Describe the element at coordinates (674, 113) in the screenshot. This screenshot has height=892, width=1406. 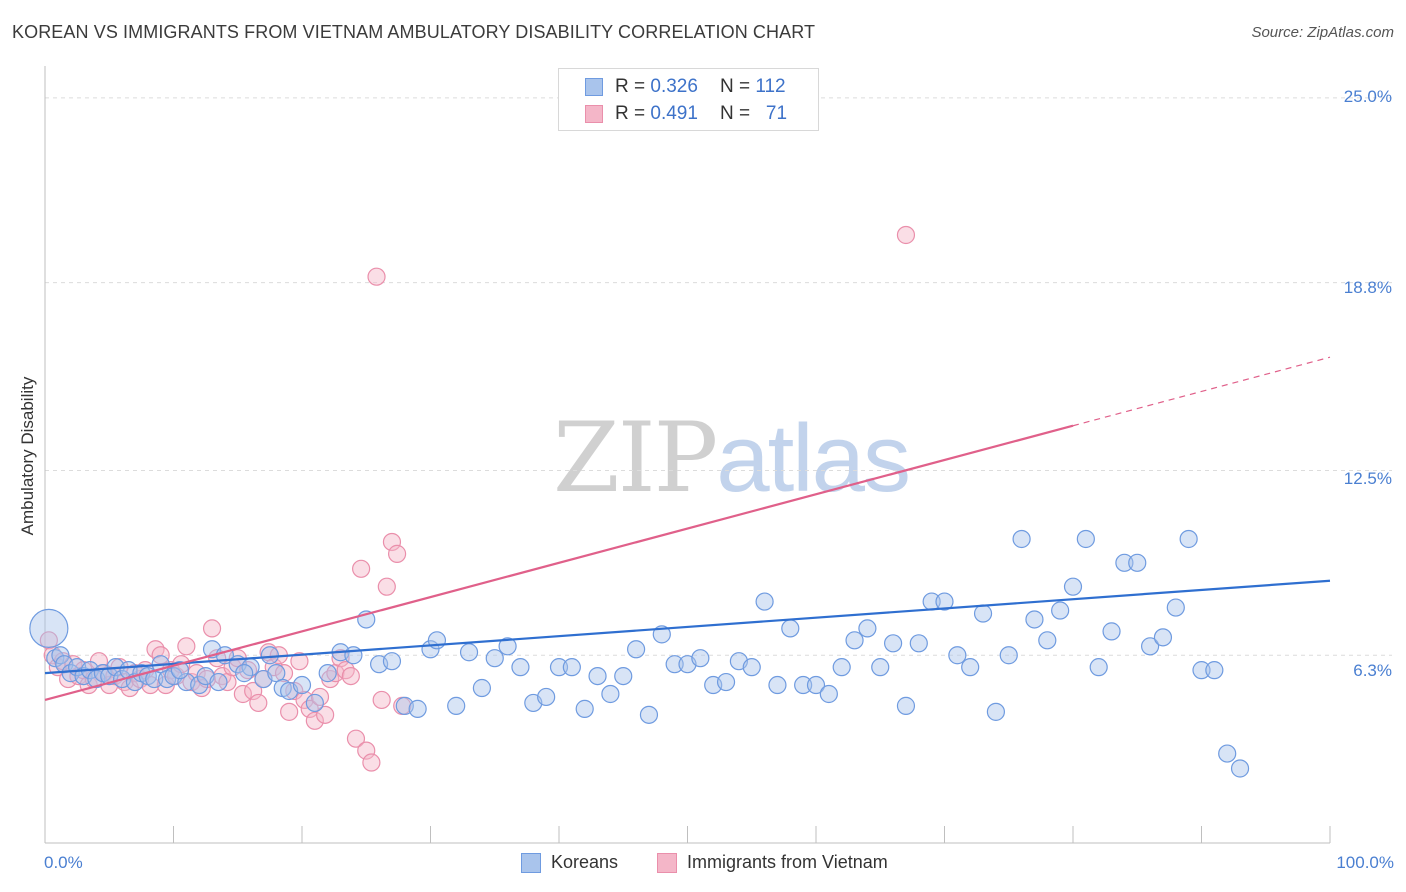
I see `legend-r-value: 0.491` at that location.